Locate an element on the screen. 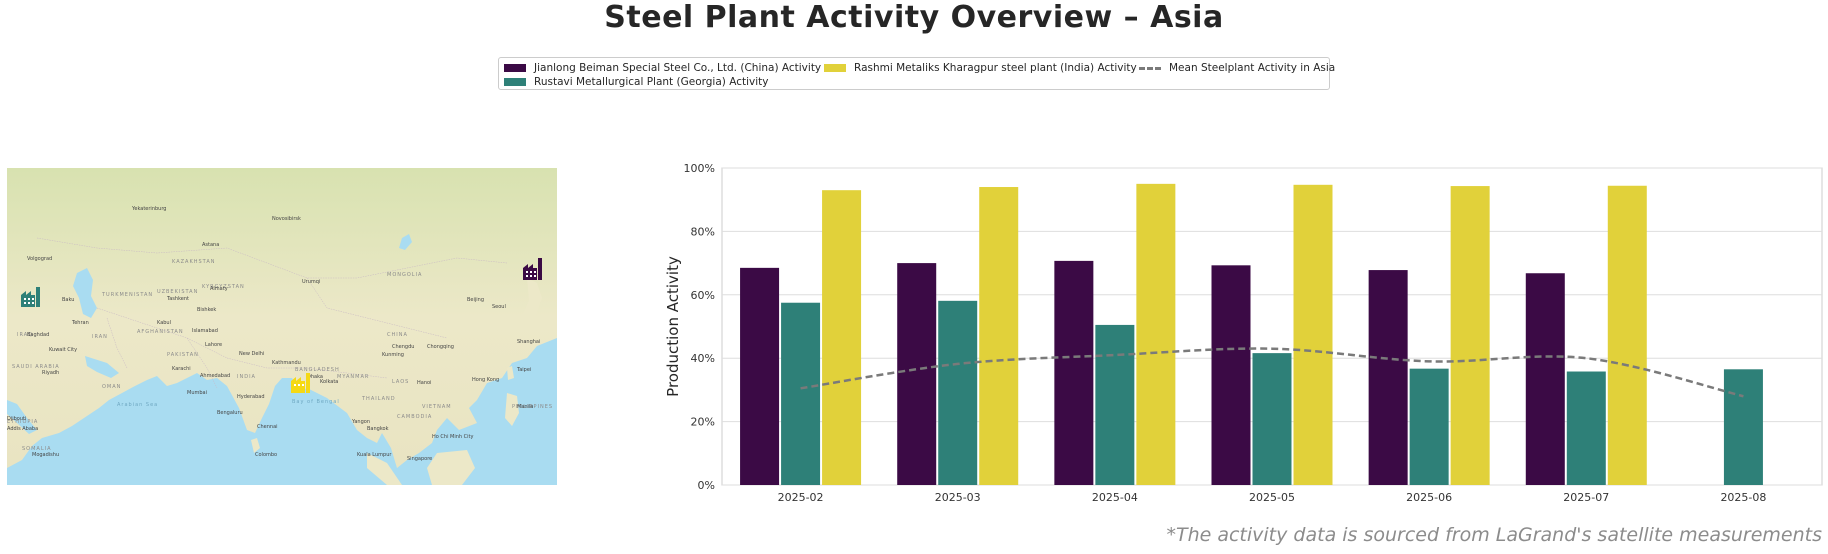 The height and width of the screenshot is (554, 1828). svg-text: Kolkata is located at coordinates (329, 382).